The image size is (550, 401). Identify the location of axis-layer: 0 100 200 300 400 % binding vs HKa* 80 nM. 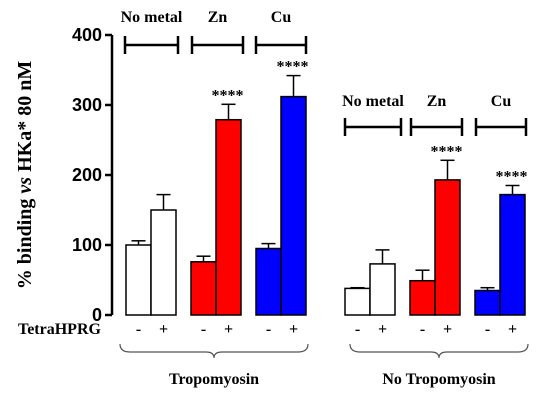
(64, 175).